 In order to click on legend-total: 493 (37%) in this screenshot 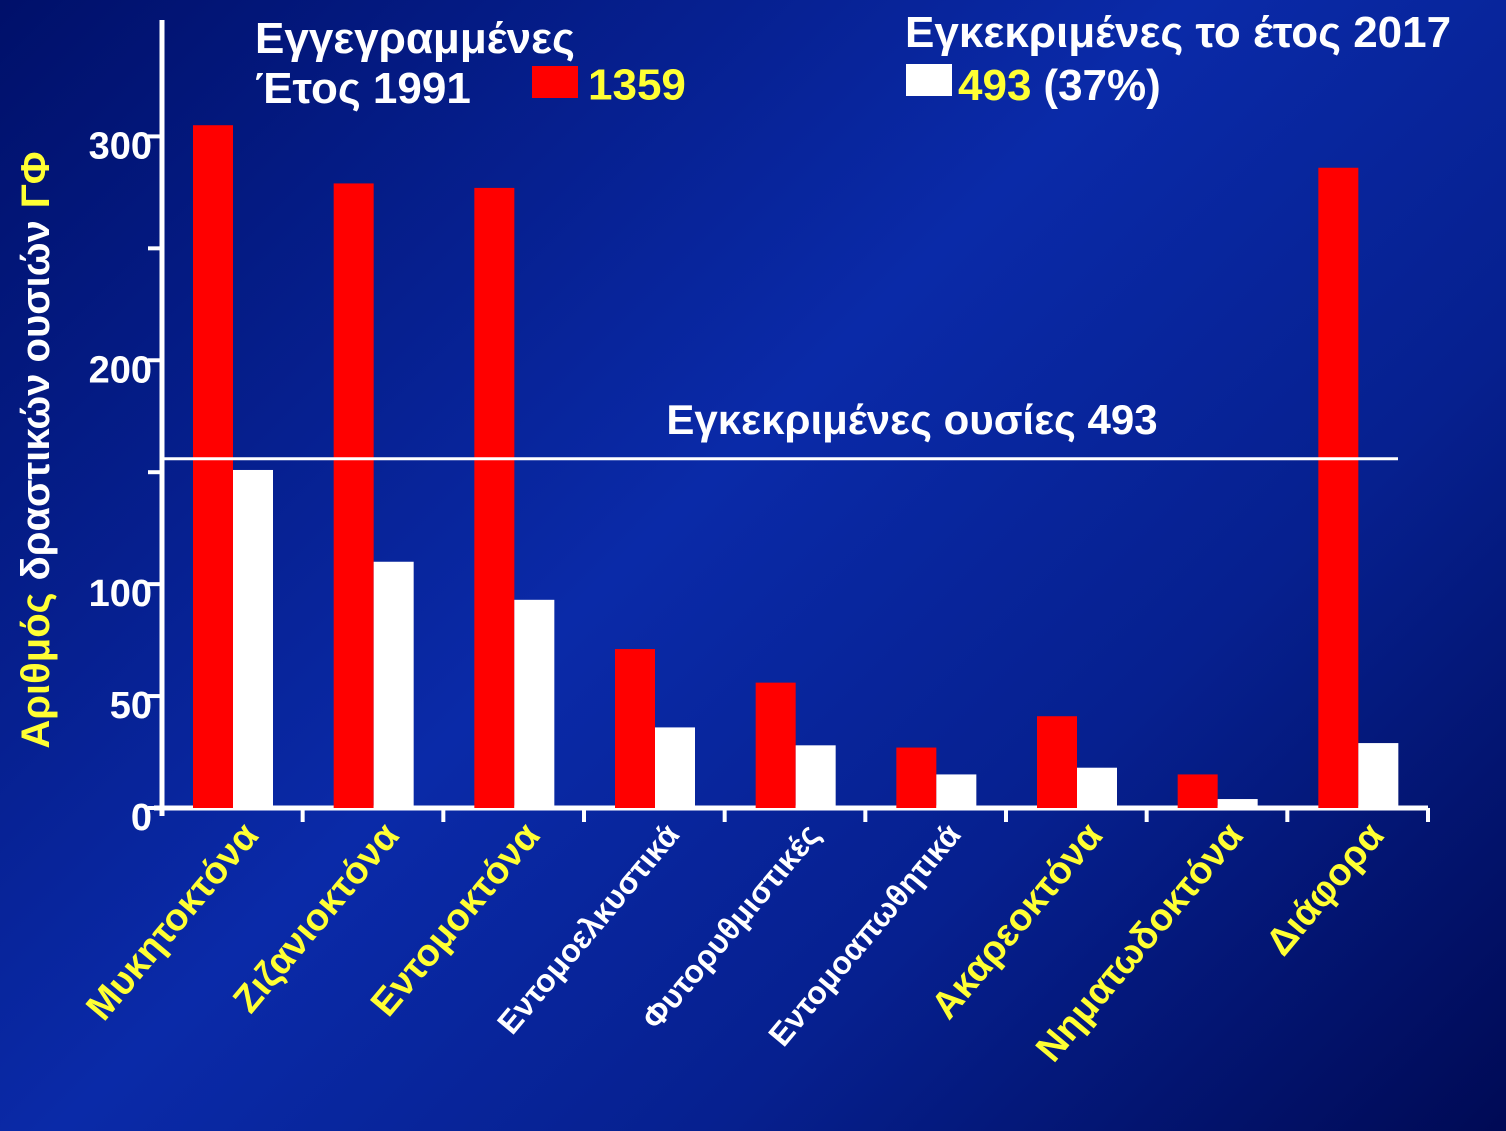, I will do `click(1059, 85)`.